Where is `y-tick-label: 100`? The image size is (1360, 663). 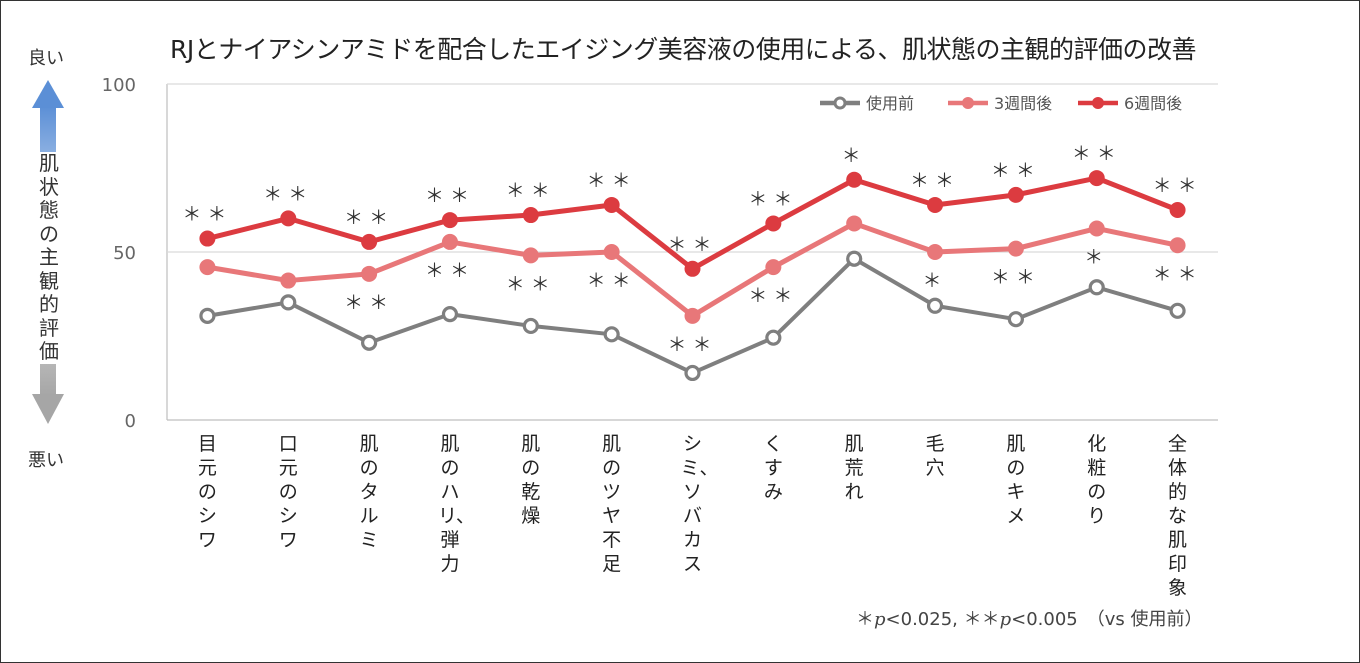
y-tick-label: 100 is located at coordinates (119, 85).